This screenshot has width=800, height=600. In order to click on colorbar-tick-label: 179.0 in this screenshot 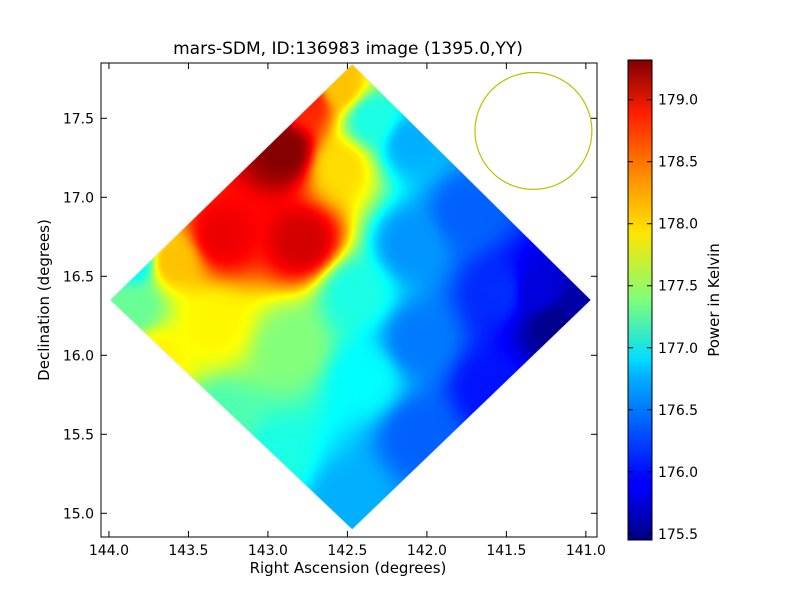, I will do `click(678, 101)`.